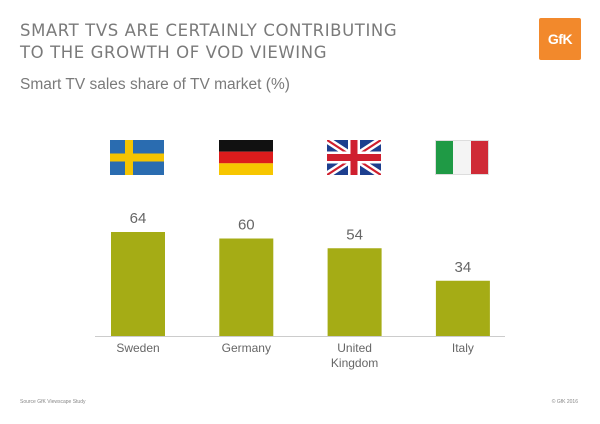  What do you see at coordinates (354, 234) in the screenshot?
I see `value-label-united-kingdom: 54` at bounding box center [354, 234].